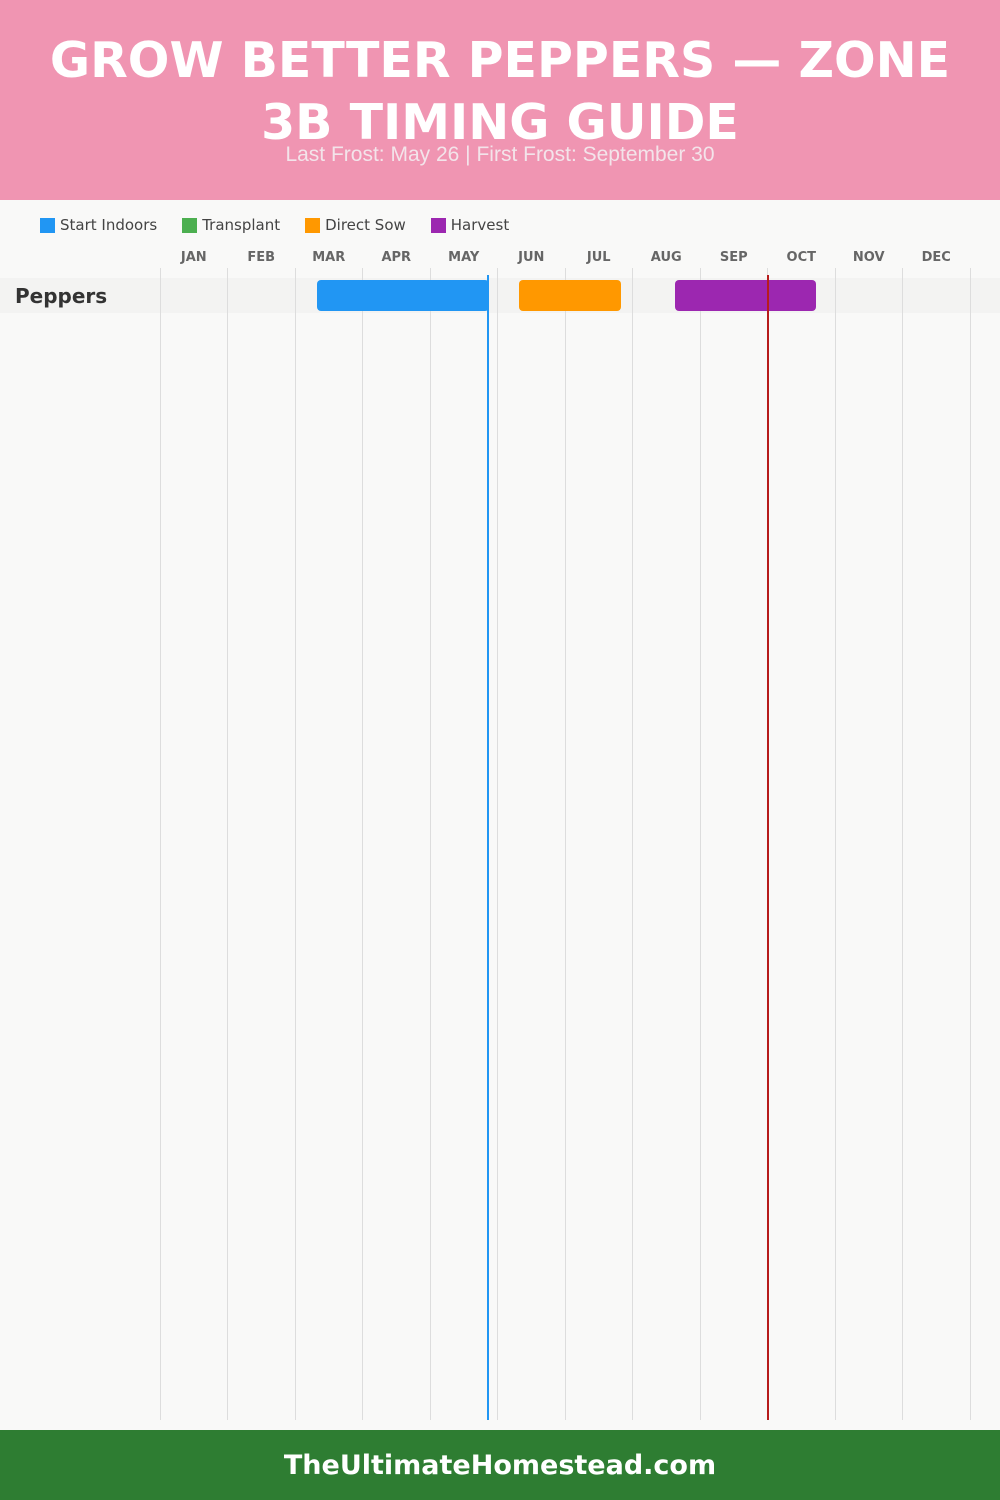  I want to click on site-link: TheUltimateHomestead.com, so click(500, 1465).